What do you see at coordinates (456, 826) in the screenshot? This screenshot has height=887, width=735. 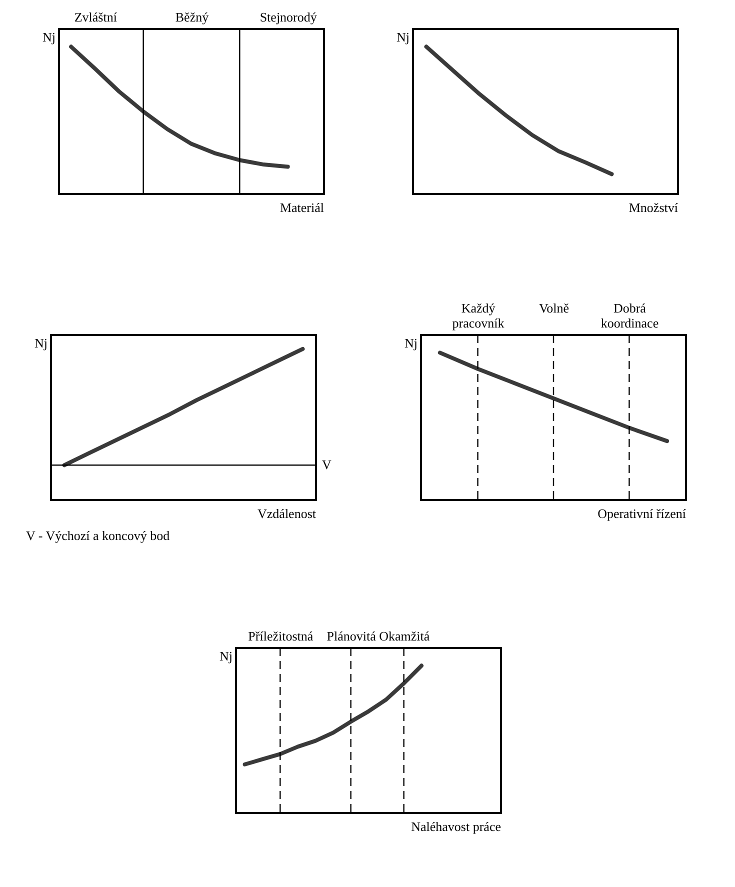 I see `x-axis-title: Naléhavost práce` at bounding box center [456, 826].